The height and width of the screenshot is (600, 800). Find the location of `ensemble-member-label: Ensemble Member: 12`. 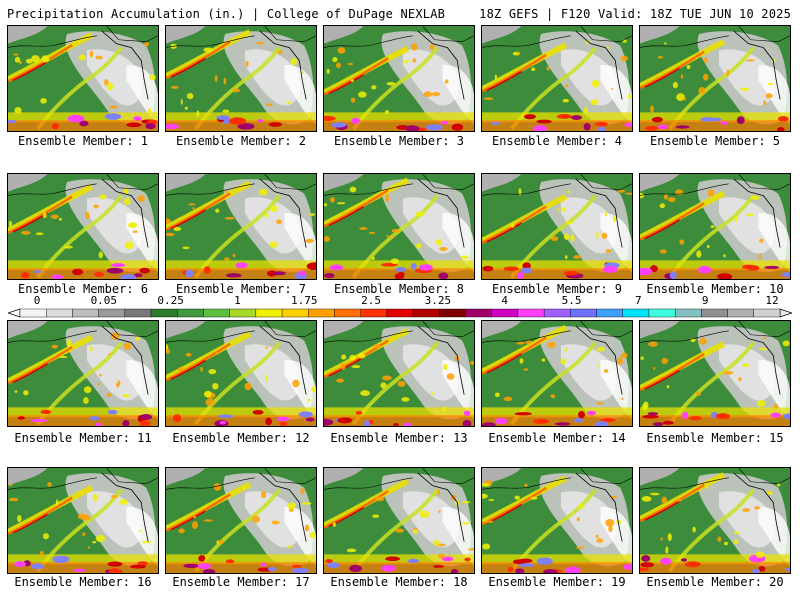

ensemble-member-label: Ensemble Member: 12 is located at coordinates (241, 438).